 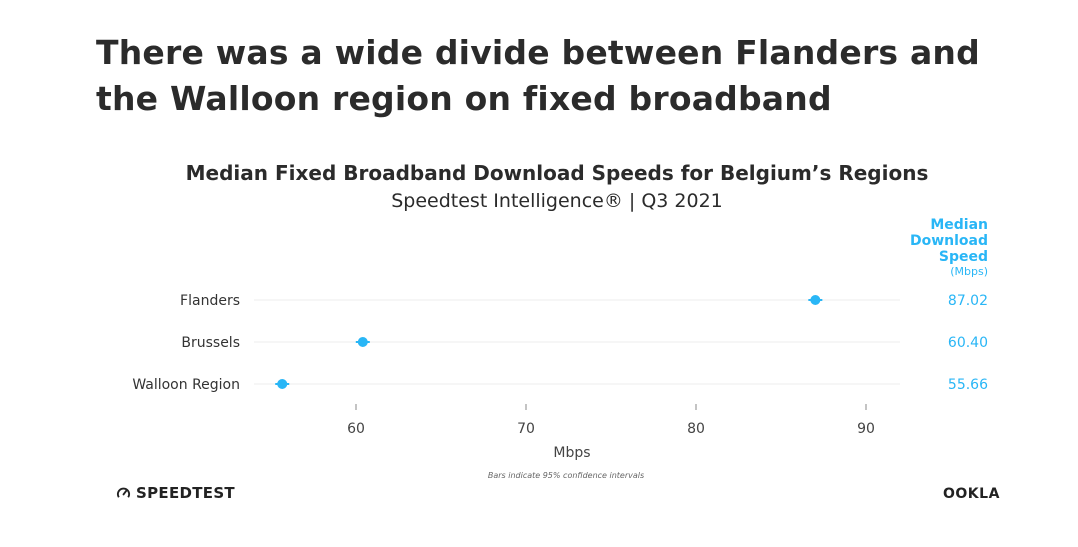 What do you see at coordinates (968, 301) in the screenshot?
I see `data-value-label: 87.02` at bounding box center [968, 301].